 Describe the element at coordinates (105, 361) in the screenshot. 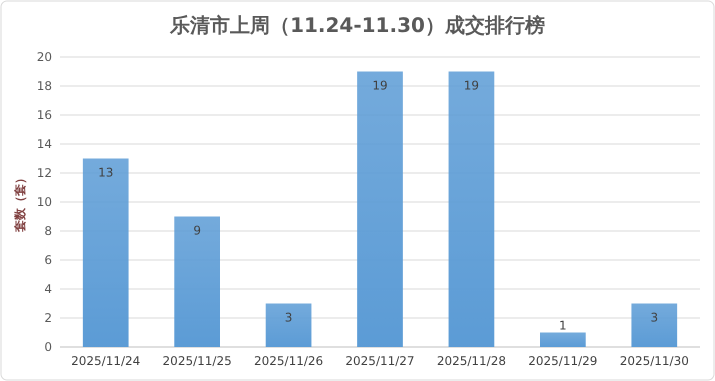

I see `x-tick-label: 2025/11/24` at that location.